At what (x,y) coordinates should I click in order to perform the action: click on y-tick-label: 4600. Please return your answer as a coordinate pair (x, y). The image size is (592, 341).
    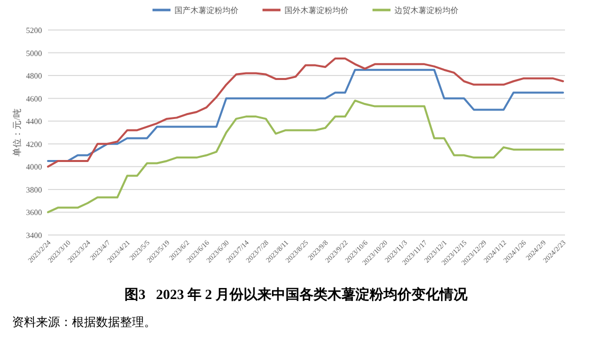
    Looking at the image, I should click on (34, 99).